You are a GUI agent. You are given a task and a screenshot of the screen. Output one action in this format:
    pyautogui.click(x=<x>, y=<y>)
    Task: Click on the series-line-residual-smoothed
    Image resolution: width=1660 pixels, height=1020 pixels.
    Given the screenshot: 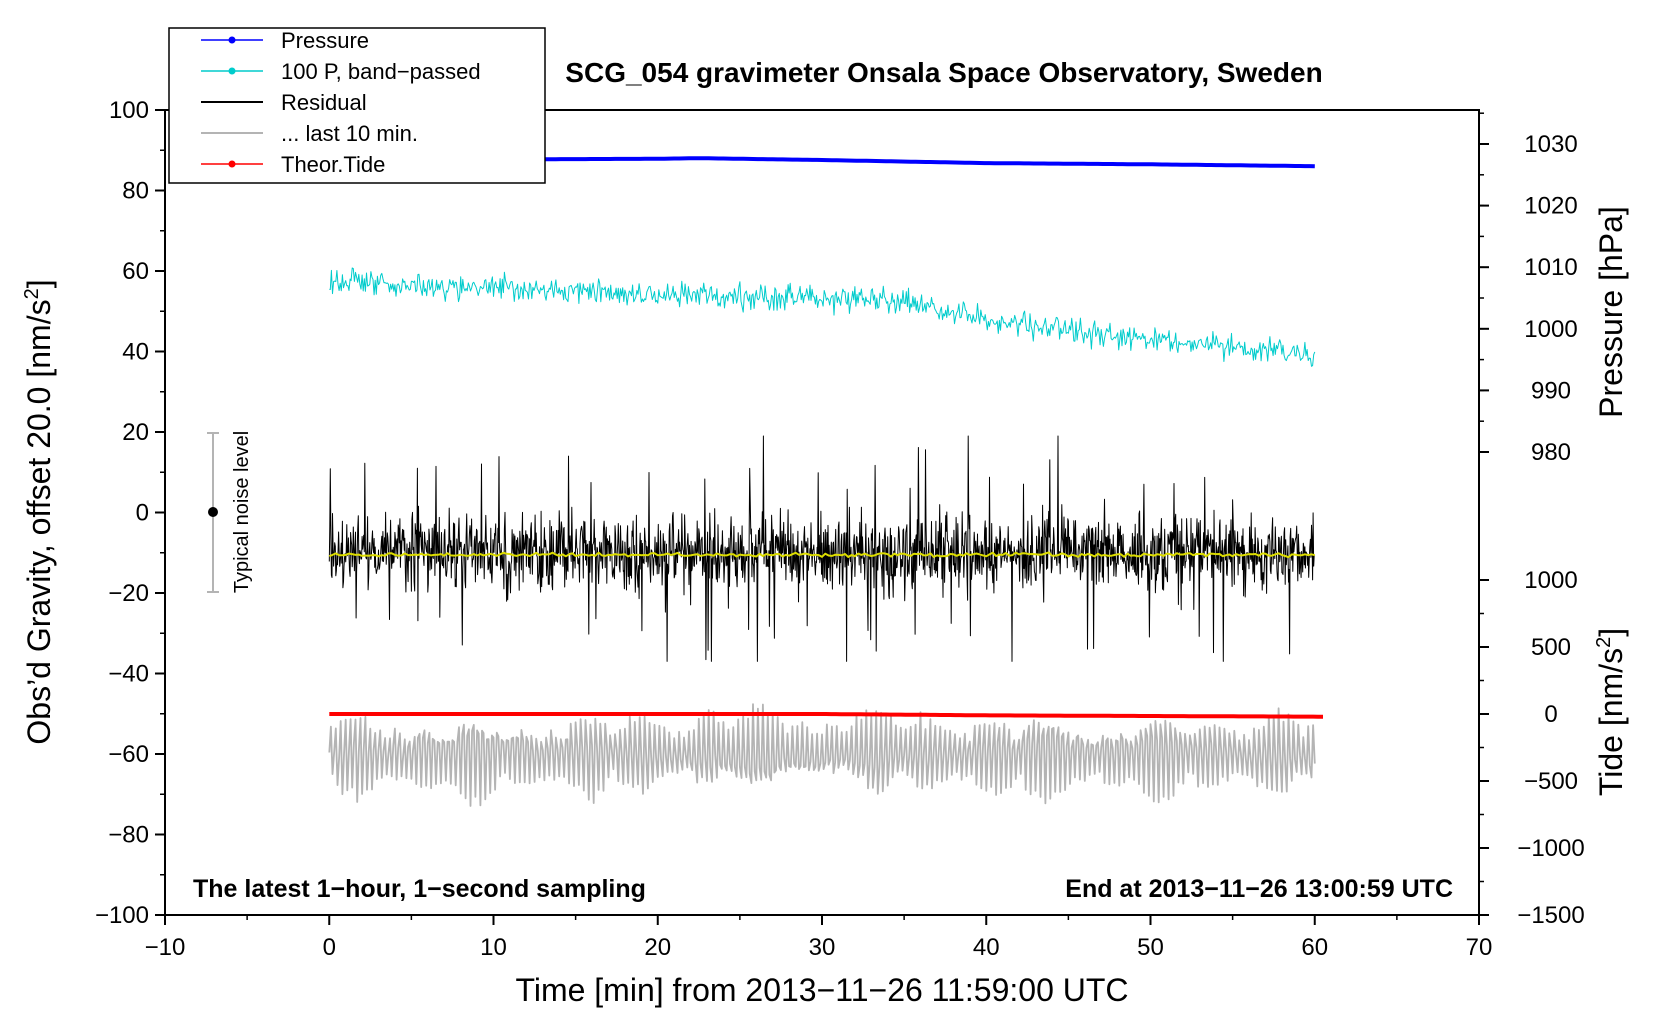 What is the action you would take?
    pyautogui.click(x=822, y=555)
    